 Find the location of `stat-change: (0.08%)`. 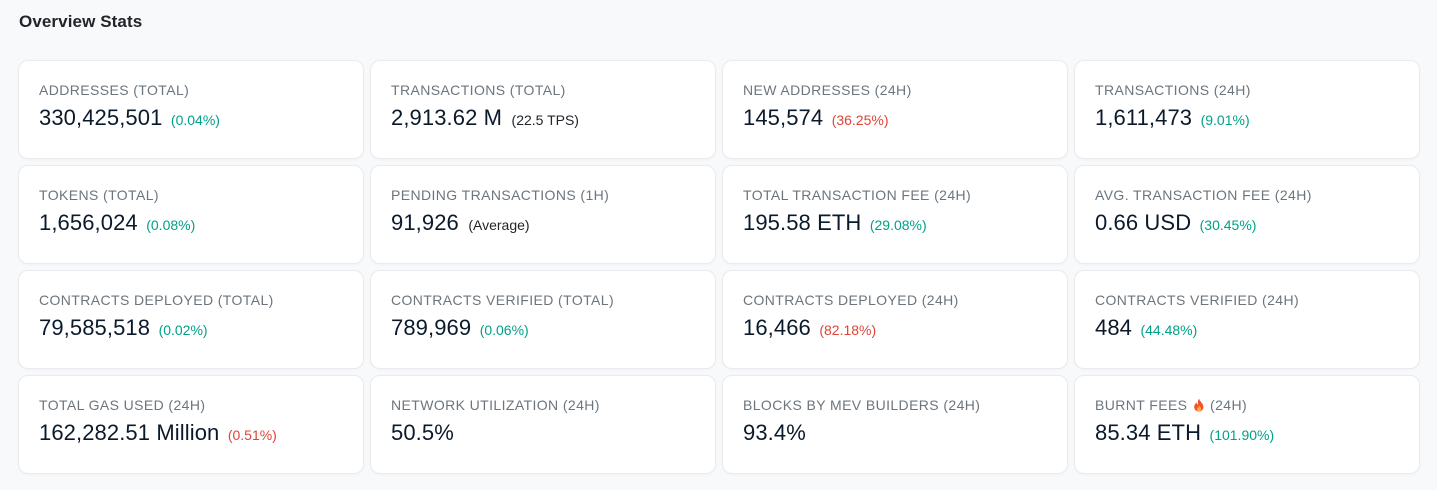

stat-change: (0.08%) is located at coordinates (171, 225).